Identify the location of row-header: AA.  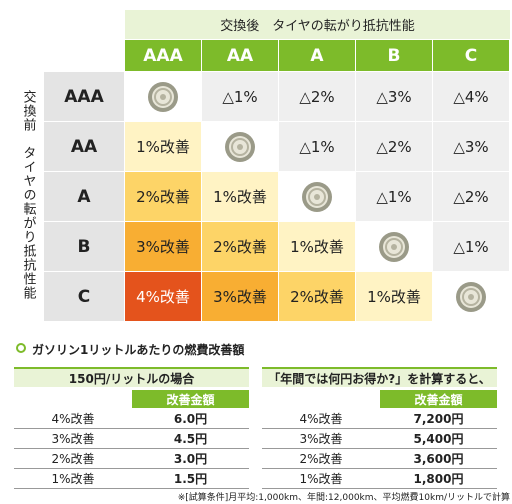
(84, 146).